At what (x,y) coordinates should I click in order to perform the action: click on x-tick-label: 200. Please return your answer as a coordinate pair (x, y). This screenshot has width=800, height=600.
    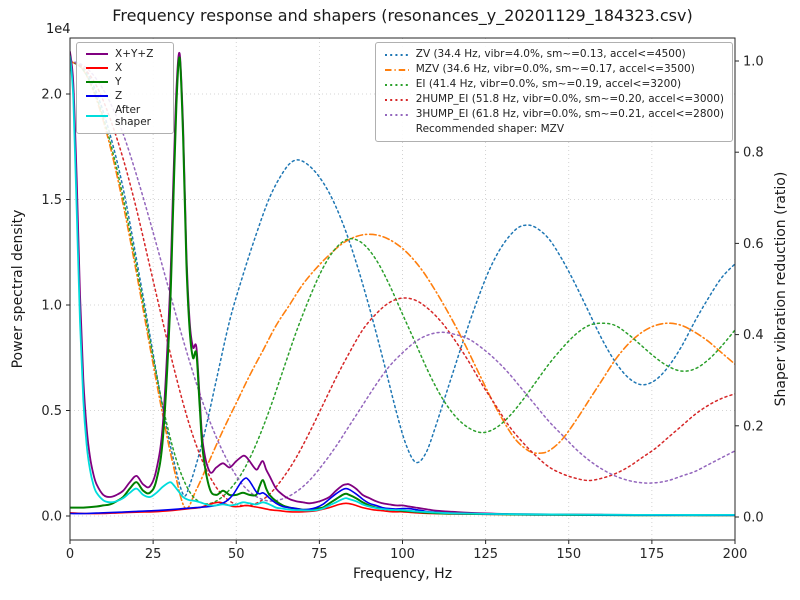
    Looking at the image, I should click on (735, 554).